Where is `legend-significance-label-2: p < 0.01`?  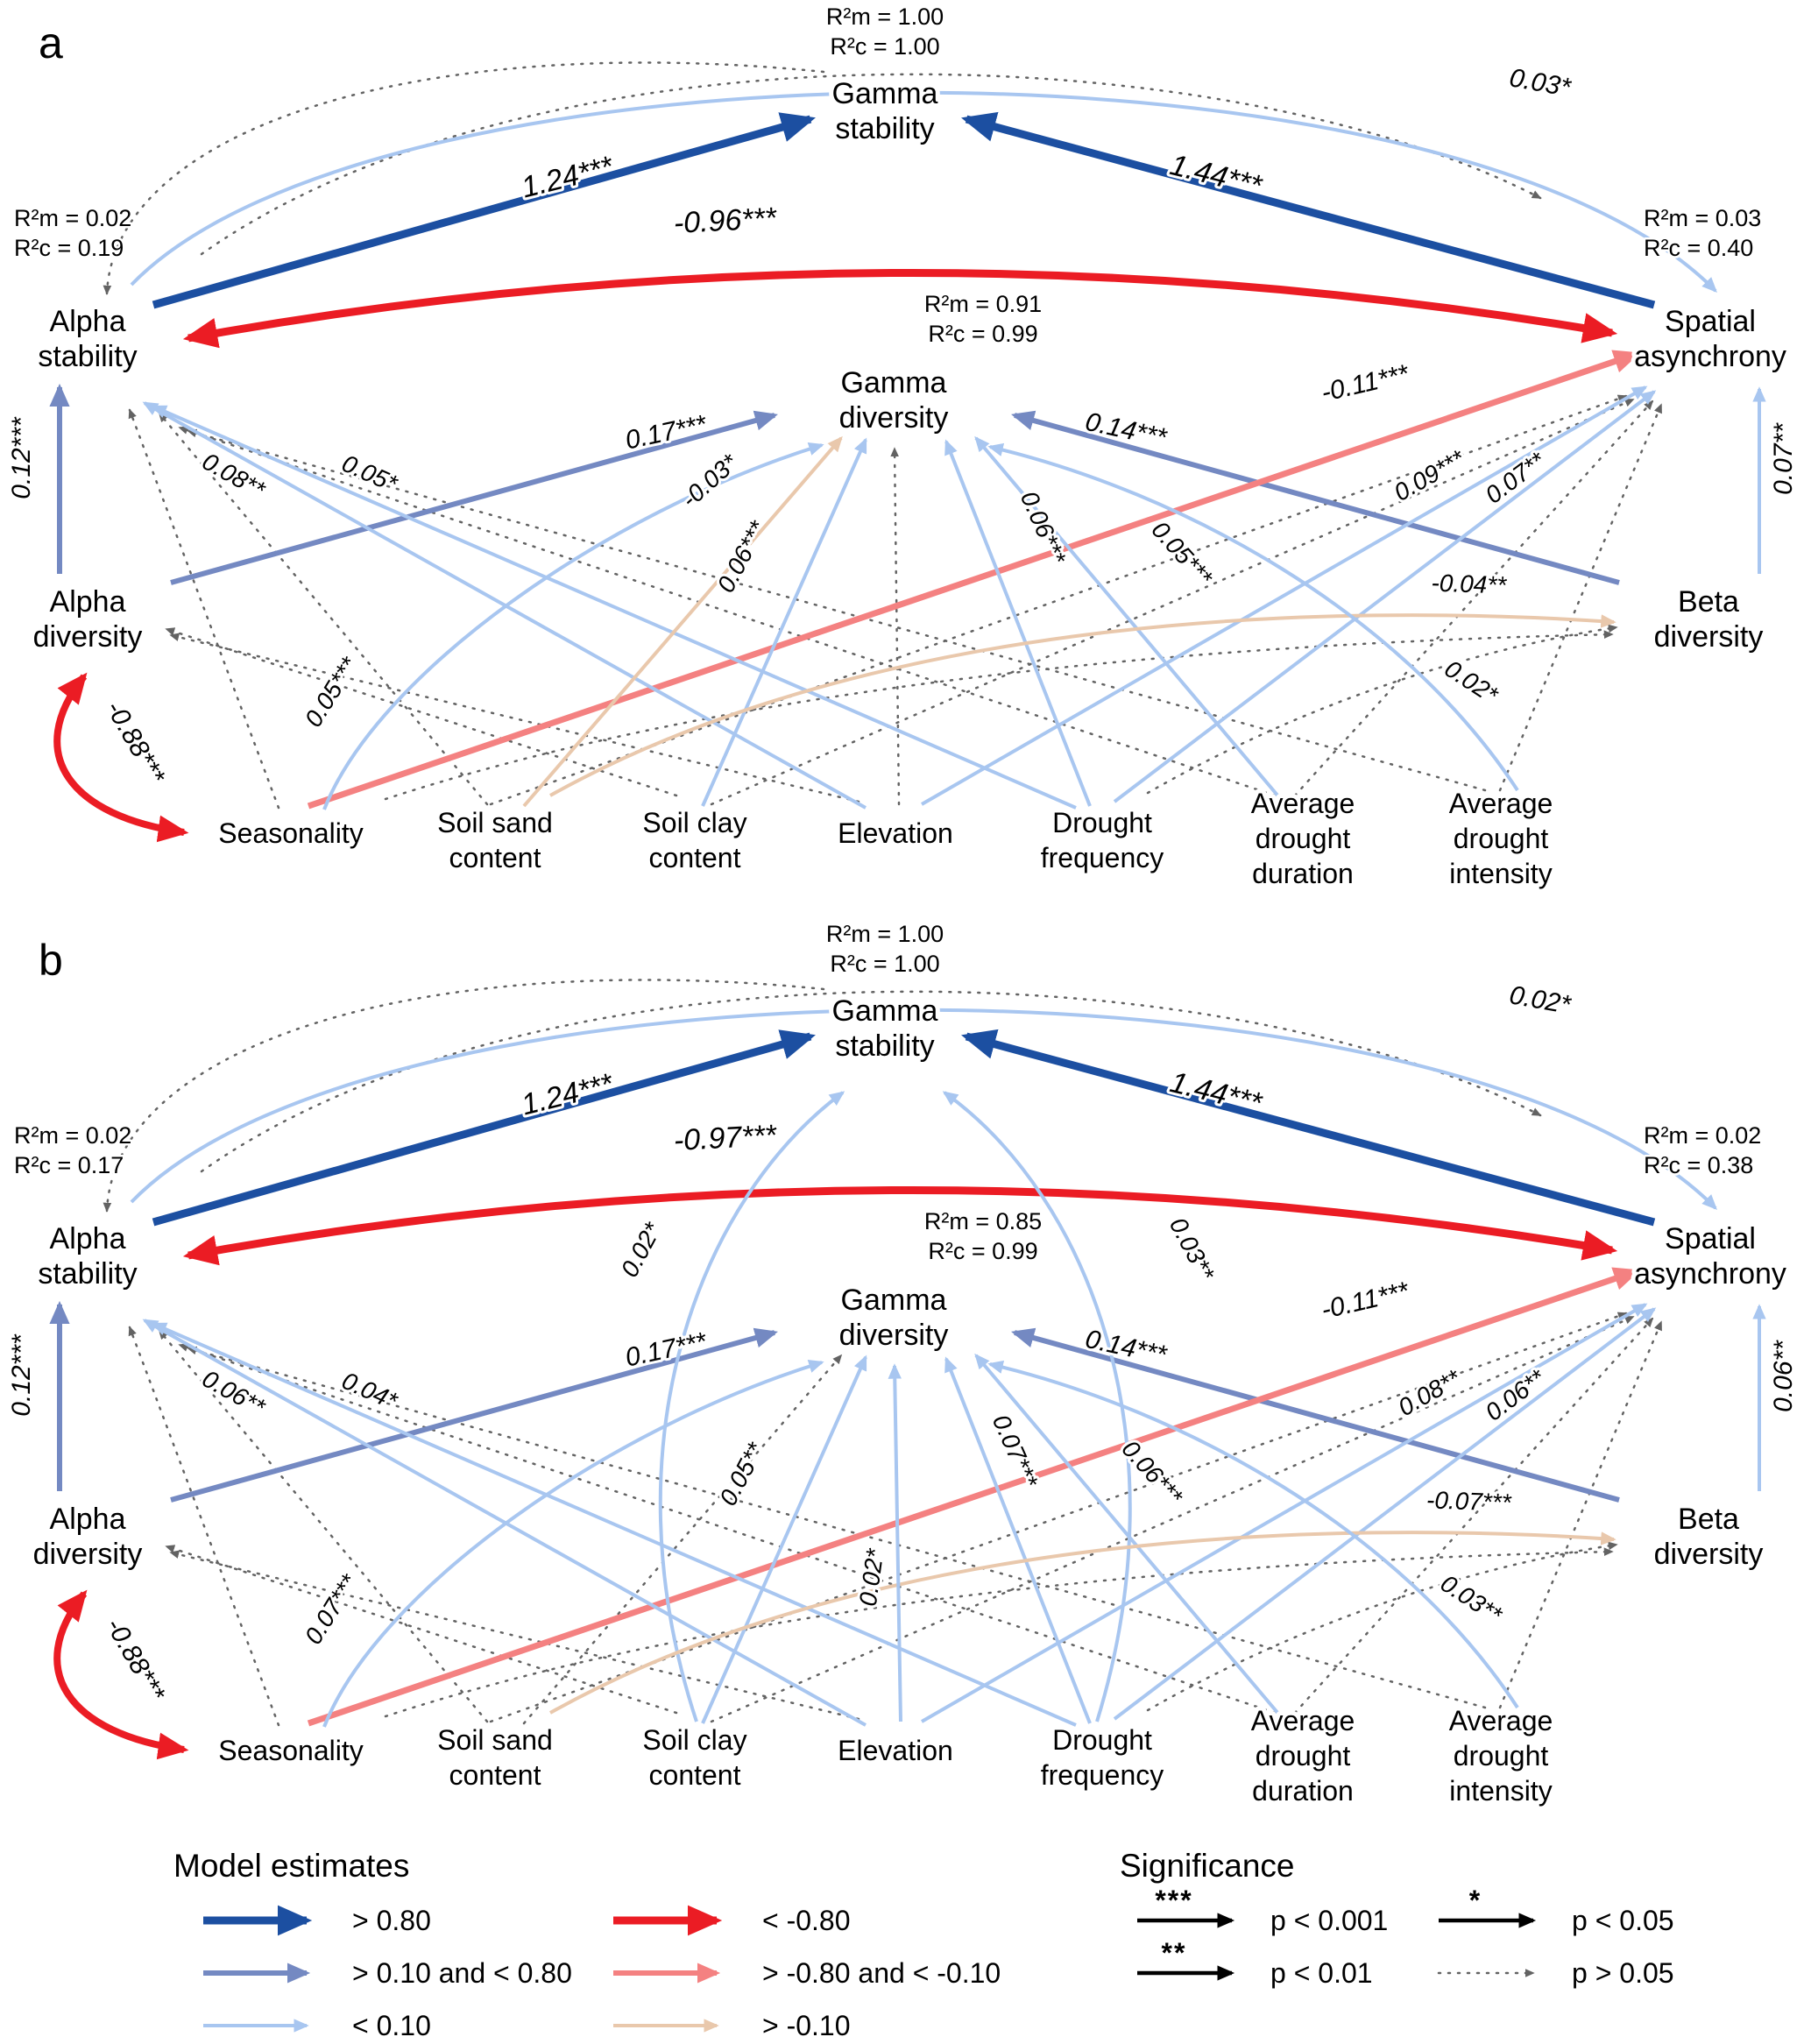 legend-significance-label-2: p < 0.01 is located at coordinates (1321, 1973).